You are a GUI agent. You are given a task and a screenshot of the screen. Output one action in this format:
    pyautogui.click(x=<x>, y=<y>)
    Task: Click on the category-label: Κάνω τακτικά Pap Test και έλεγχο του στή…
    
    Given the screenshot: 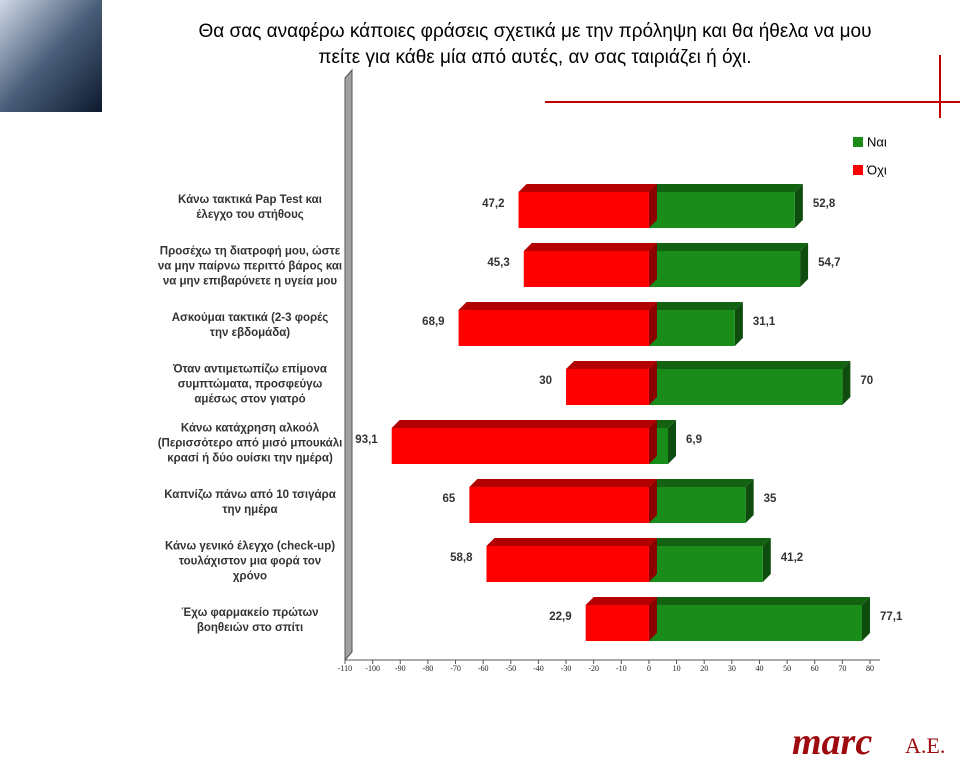 What is the action you would take?
    pyautogui.click(x=250, y=207)
    